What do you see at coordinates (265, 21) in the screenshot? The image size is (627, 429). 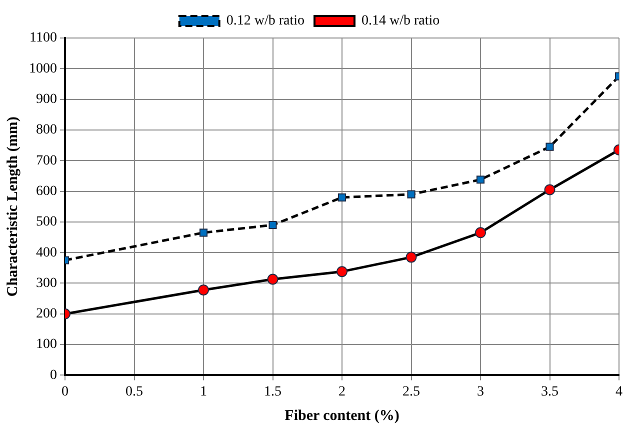 I see `legend-label: 0.12 w/b ratio` at bounding box center [265, 21].